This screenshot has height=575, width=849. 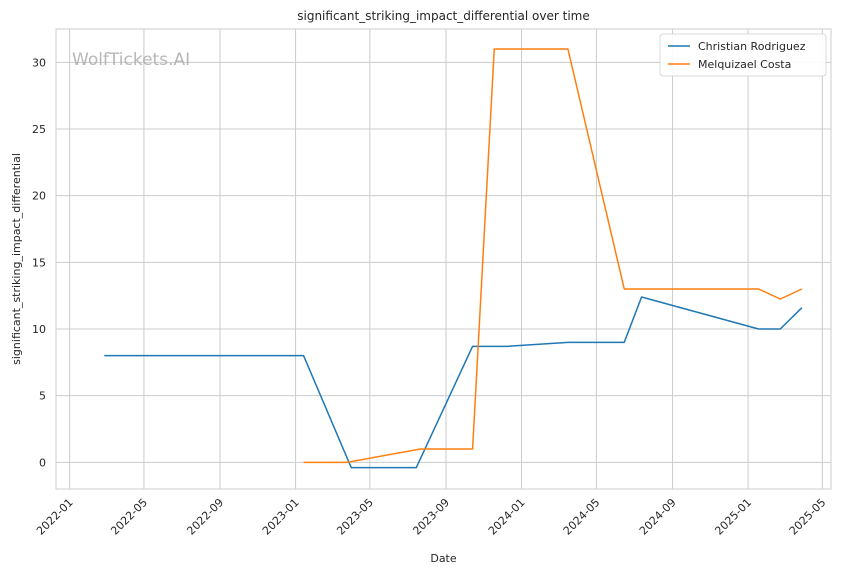 I want to click on legend-entry: Christian Rodriguez, so click(x=752, y=46).